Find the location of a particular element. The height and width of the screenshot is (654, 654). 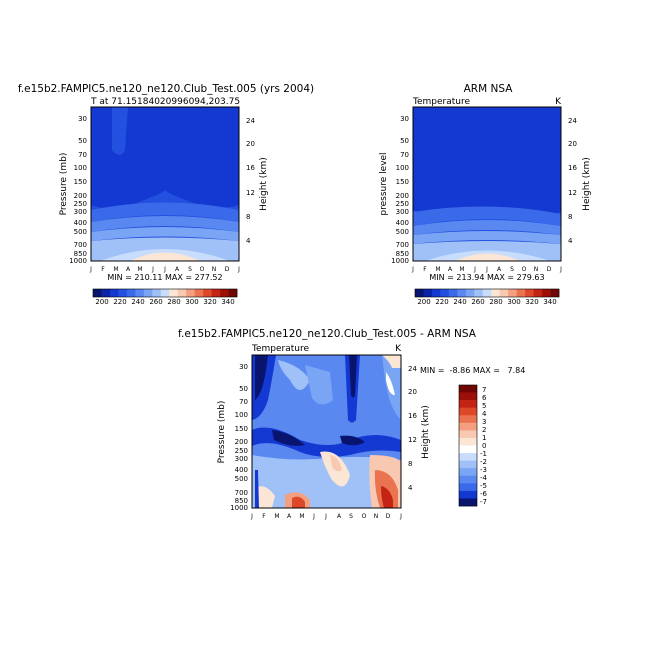

panel2-colorbar: 200 220 240 260 280 300 320 340 is located at coordinates (487, 297).